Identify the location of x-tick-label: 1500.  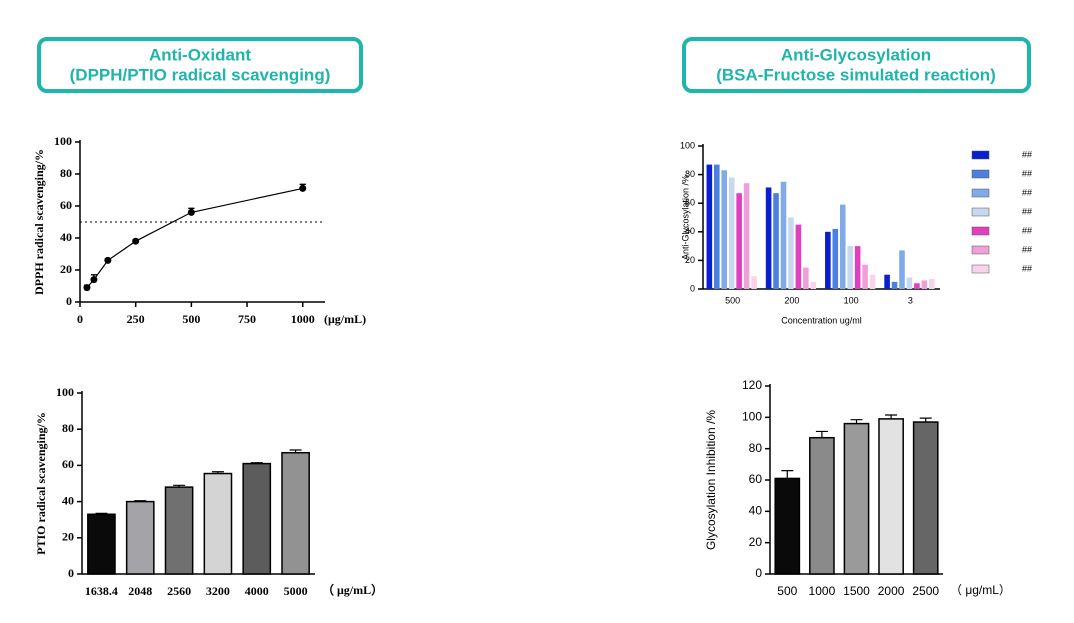
(856, 591).